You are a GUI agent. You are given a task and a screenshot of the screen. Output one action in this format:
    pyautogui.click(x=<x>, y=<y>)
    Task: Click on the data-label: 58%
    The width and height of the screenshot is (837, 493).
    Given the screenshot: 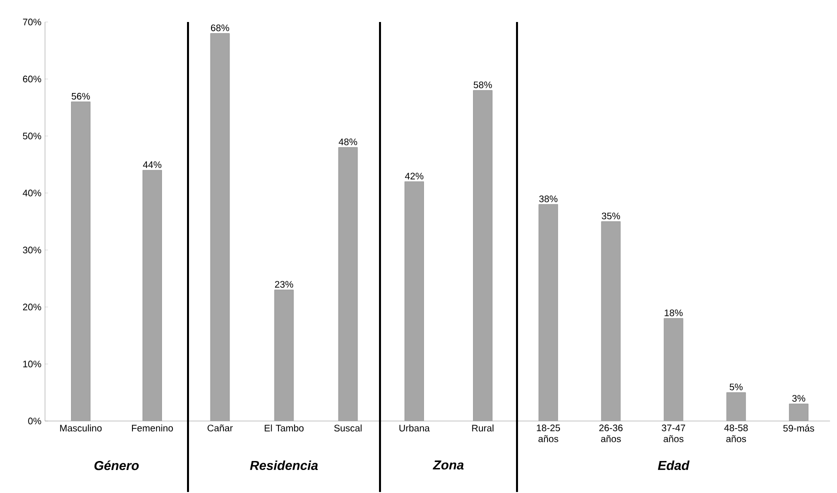 What is the action you would take?
    pyautogui.click(x=483, y=85)
    